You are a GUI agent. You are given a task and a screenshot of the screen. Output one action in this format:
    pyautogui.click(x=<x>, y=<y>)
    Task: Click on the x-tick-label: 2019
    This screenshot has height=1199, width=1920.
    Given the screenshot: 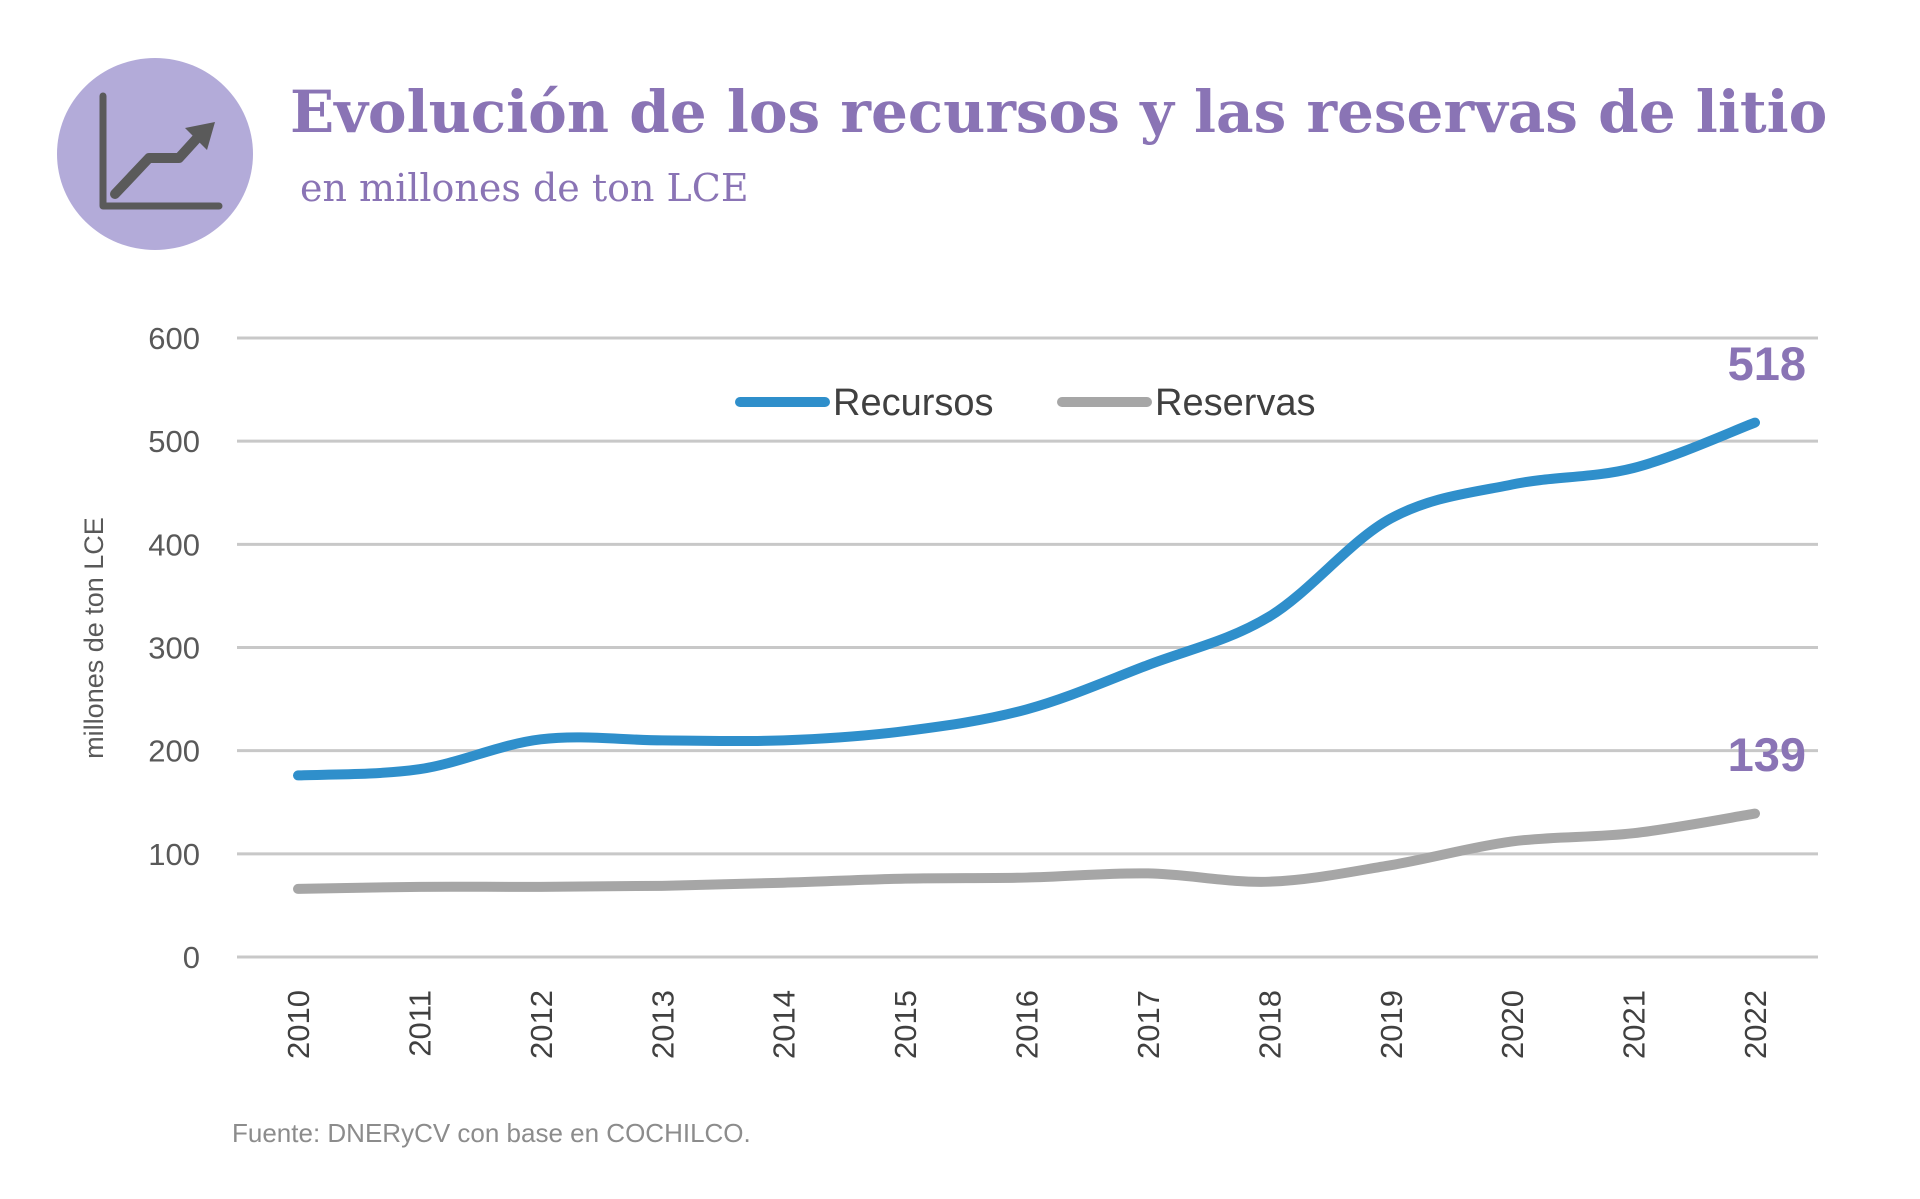 What is the action you would take?
    pyautogui.click(x=1391, y=1024)
    